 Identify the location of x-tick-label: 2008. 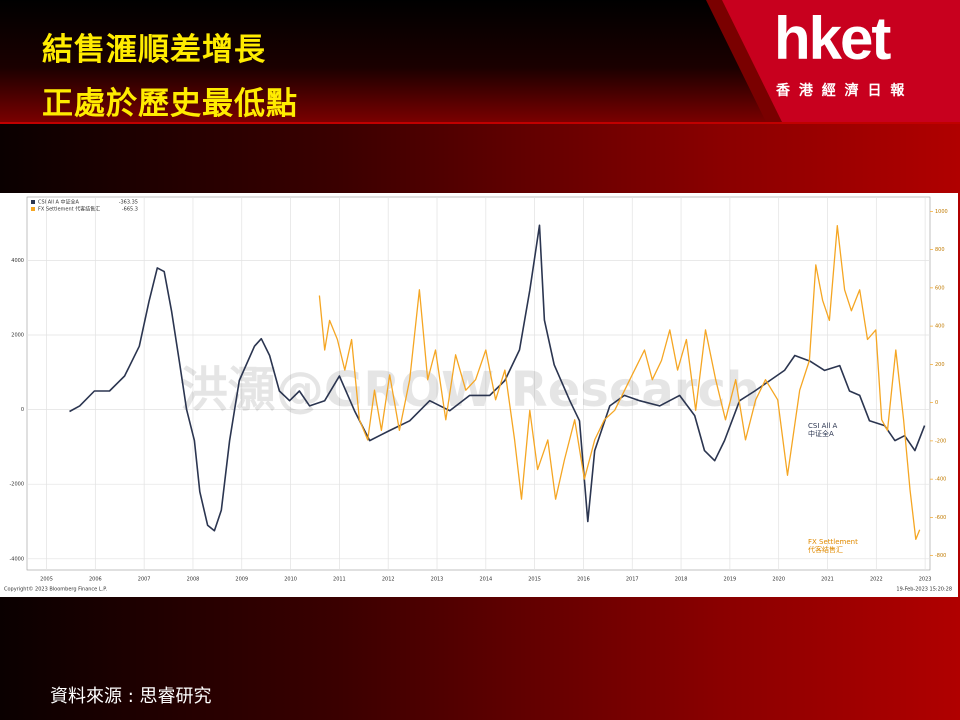
(193, 580).